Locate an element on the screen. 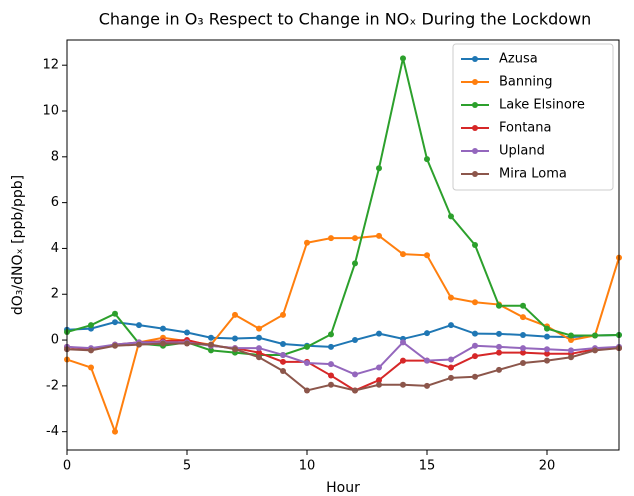 The image size is (634, 496). y-tick-label: 0 is located at coordinates (55, 340).